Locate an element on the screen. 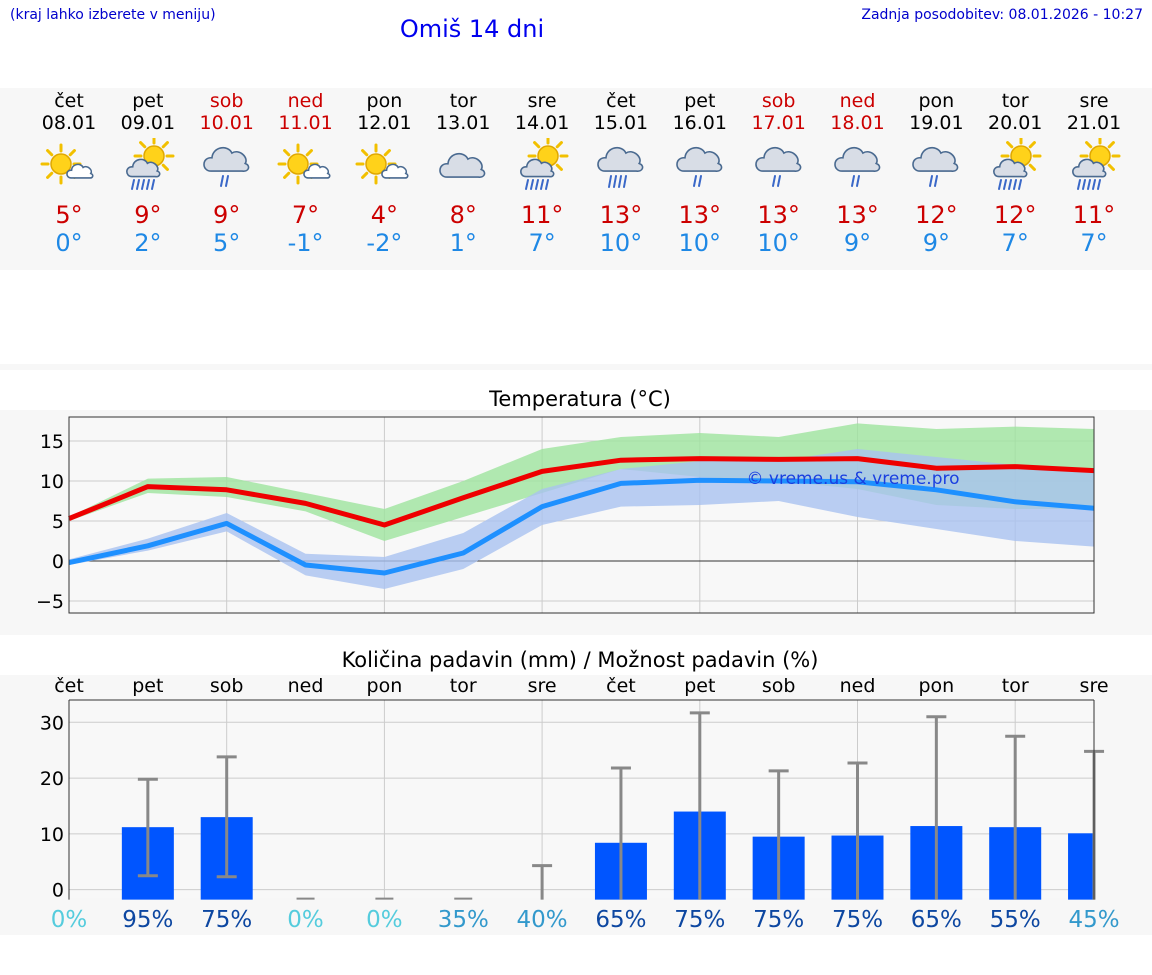 Image resolution: width=1152 pixels, height=975 pixels. y-tick-label: 20 is located at coordinates (52, 779).